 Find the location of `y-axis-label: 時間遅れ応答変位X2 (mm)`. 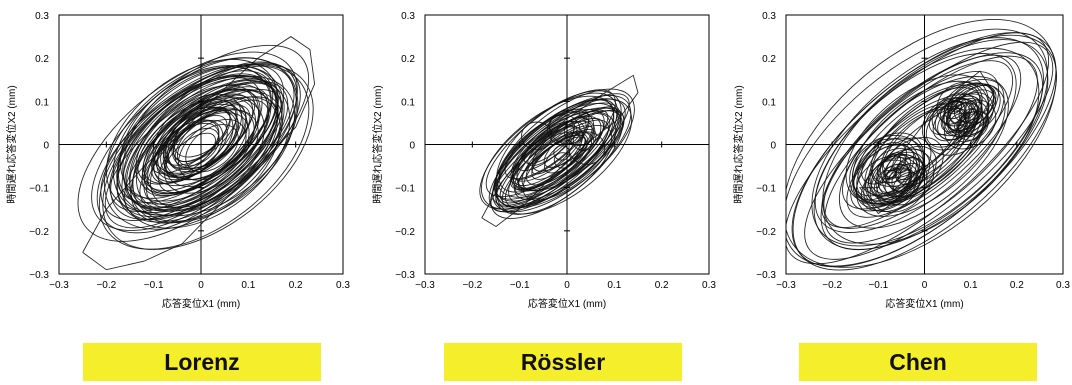

y-axis-label: 時間遅れ応答変位X2 (mm) is located at coordinates (738, 144).